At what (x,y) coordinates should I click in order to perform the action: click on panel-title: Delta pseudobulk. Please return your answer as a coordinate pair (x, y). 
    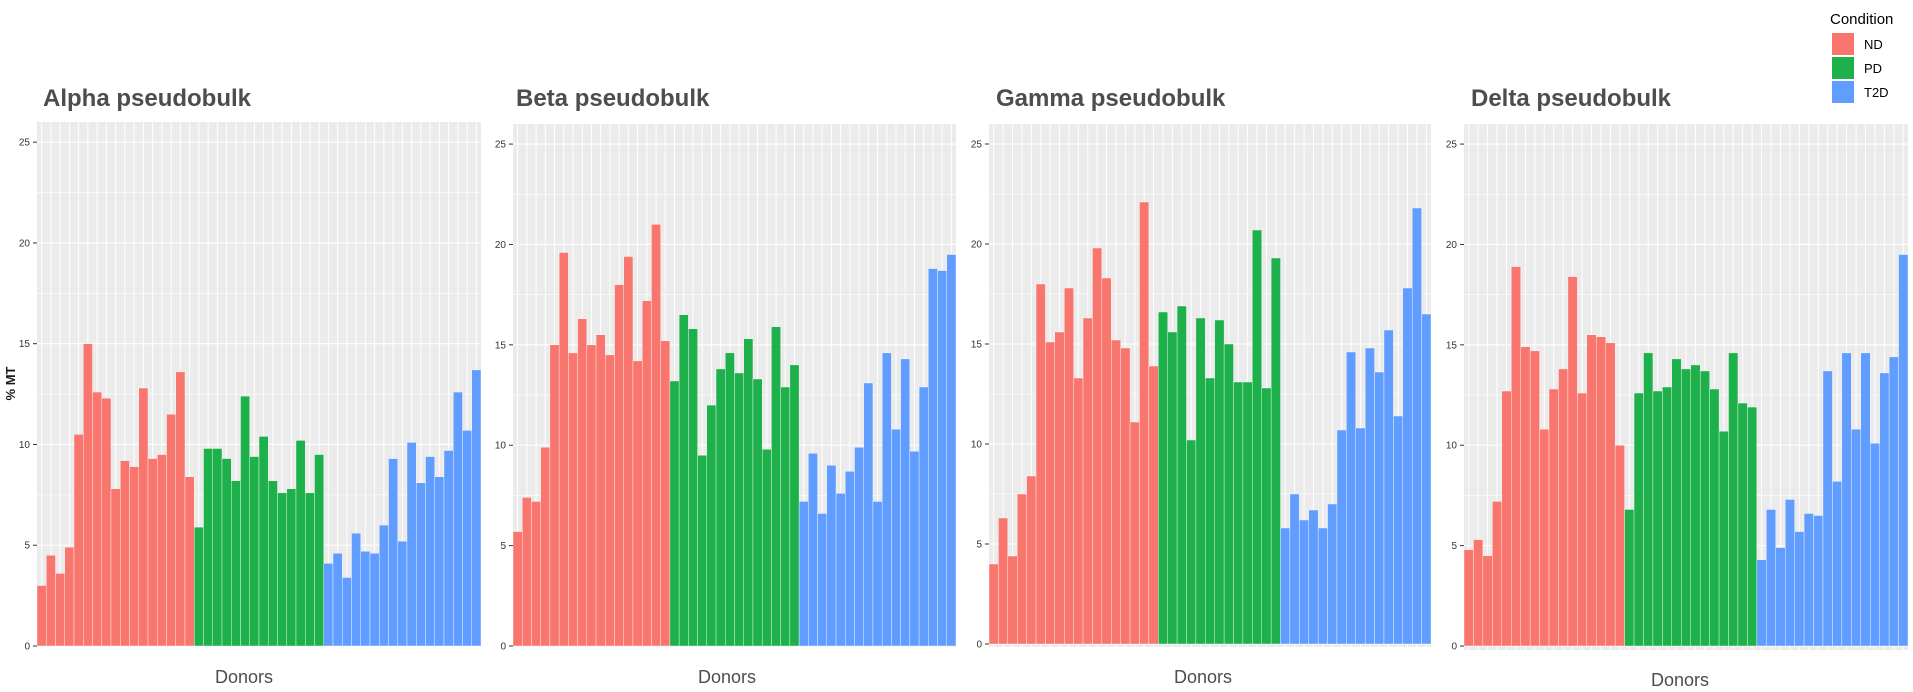
    Looking at the image, I should click on (1571, 98).